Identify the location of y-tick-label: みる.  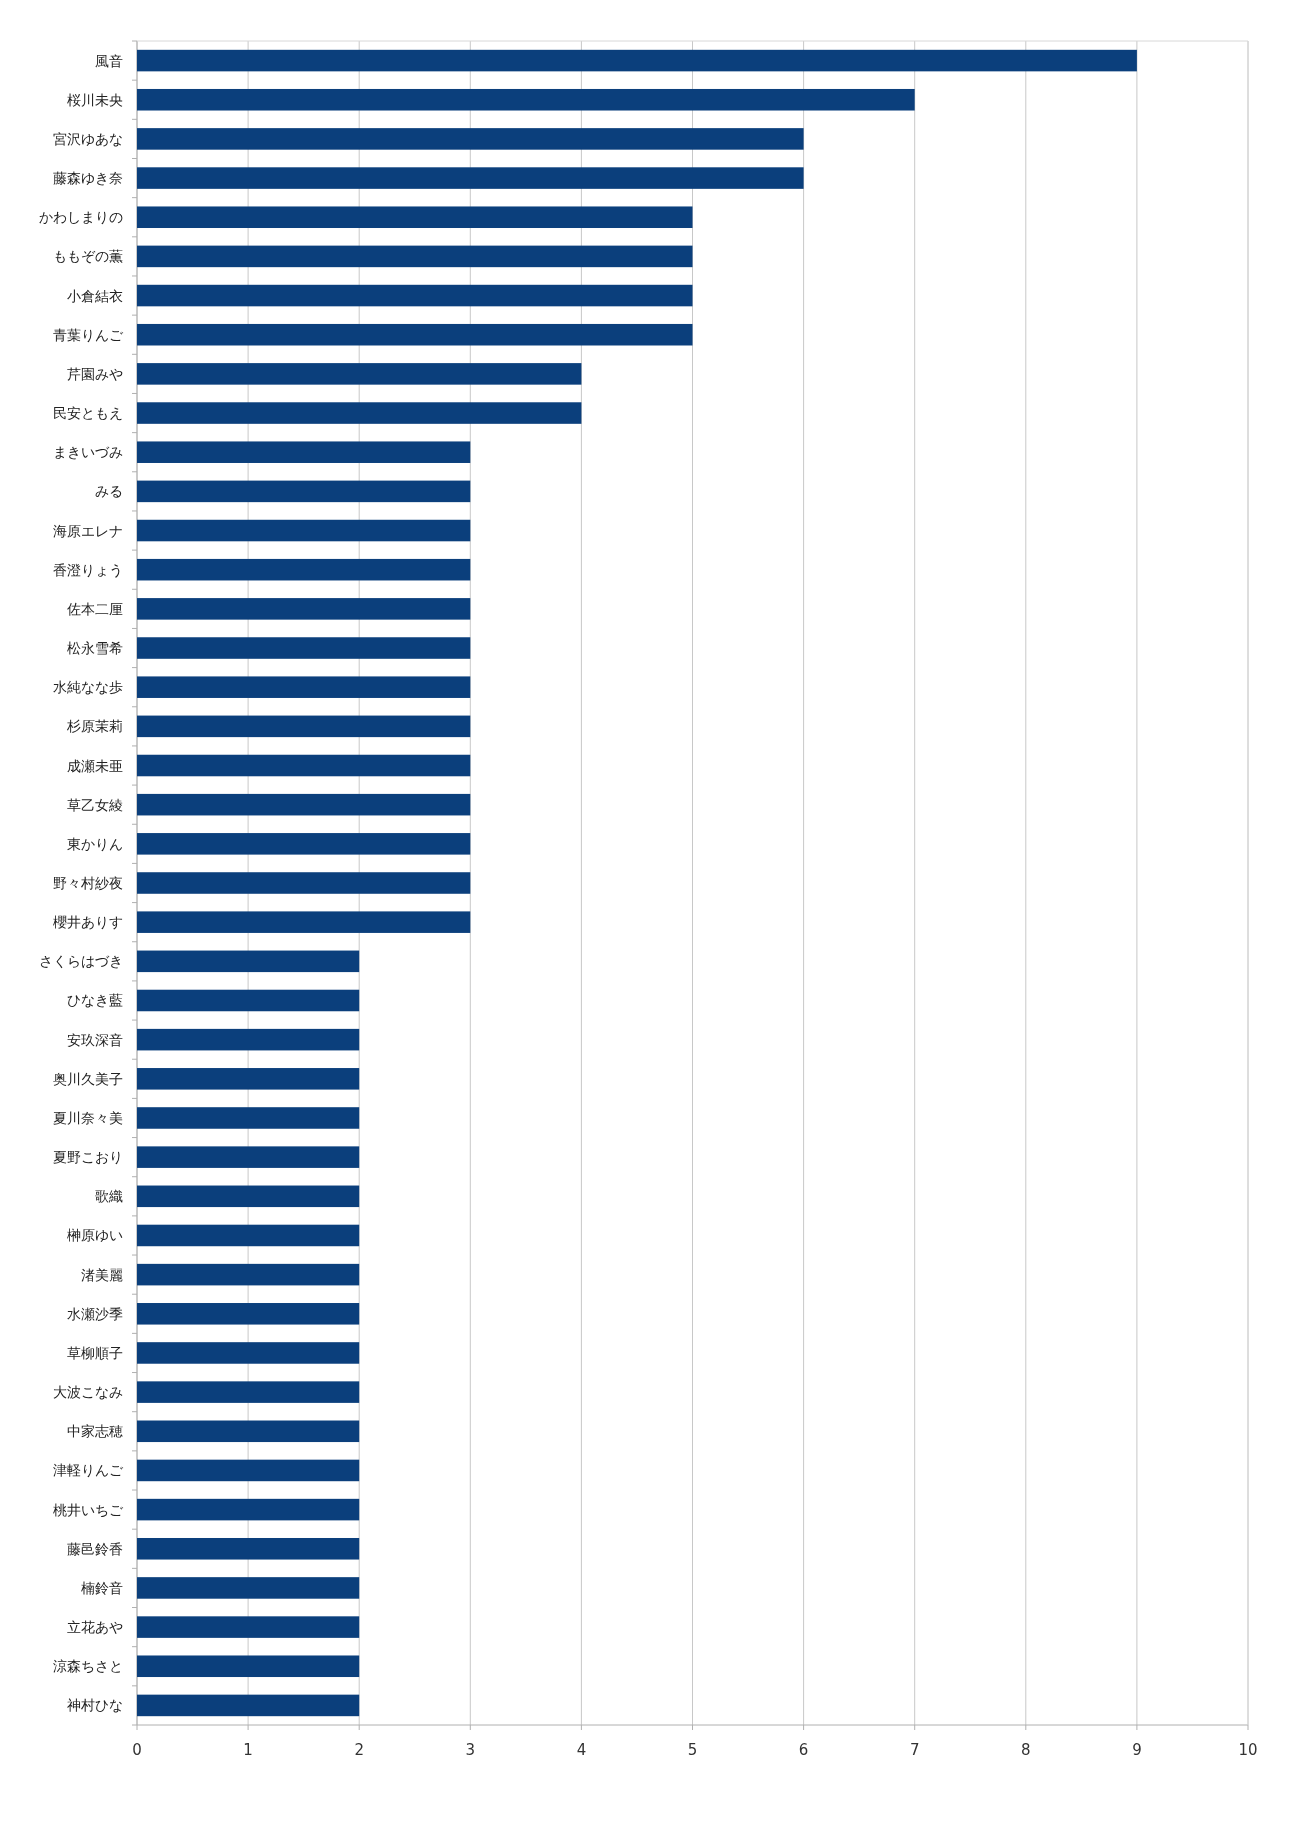
(109, 491).